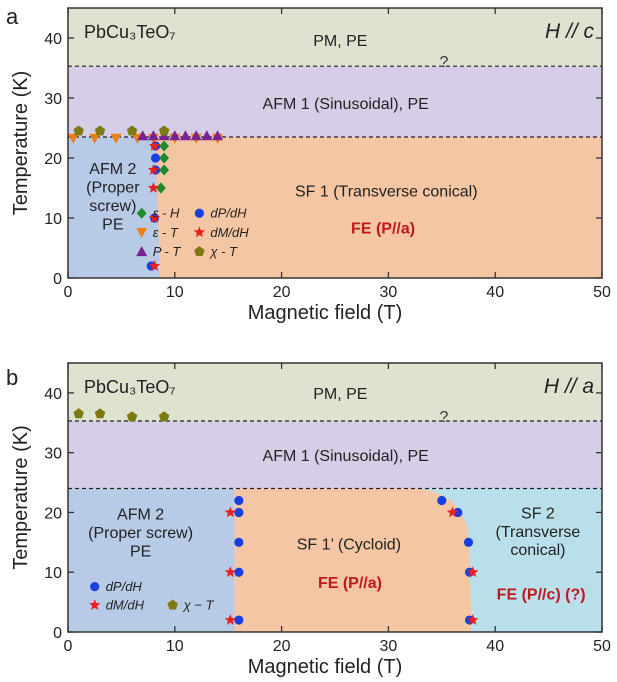  I want to click on phase-label-sf2-line: (Transverse, so click(538, 532).